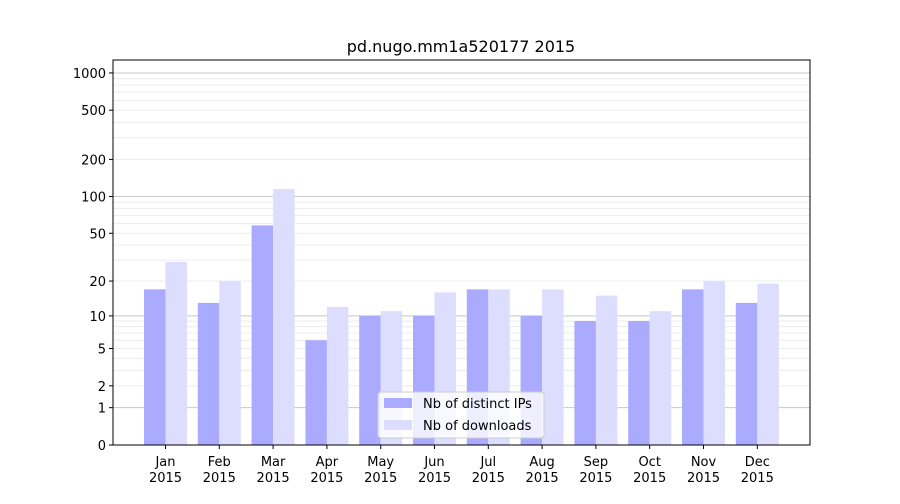 This screenshot has width=900, height=504. I want to click on y-tick-label: 20, so click(97, 282).